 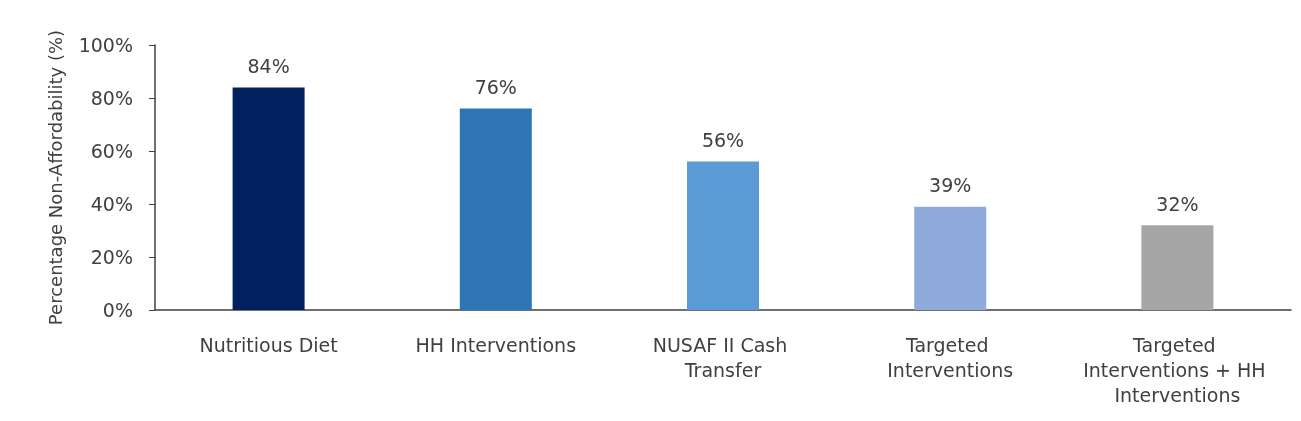 What do you see at coordinates (495, 87) in the screenshot?
I see `data-label: 76%` at bounding box center [495, 87].